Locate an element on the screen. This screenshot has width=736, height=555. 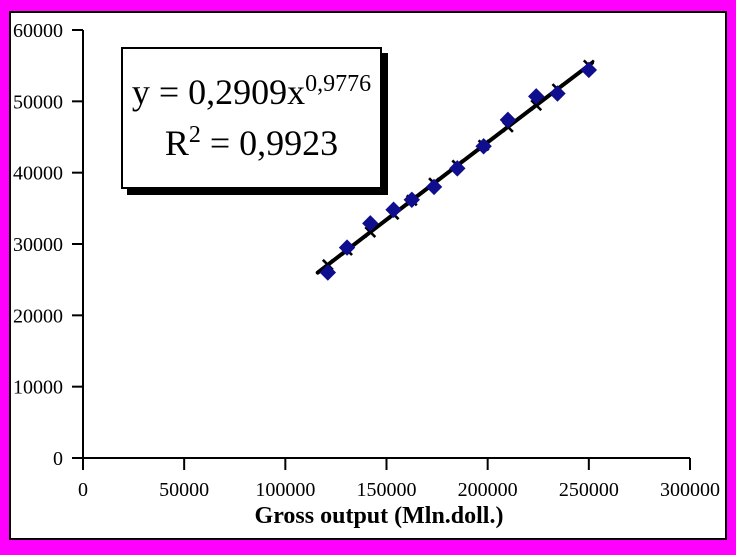
x-axis-title: Gross output (Mln.doll.) is located at coordinates (379, 516).